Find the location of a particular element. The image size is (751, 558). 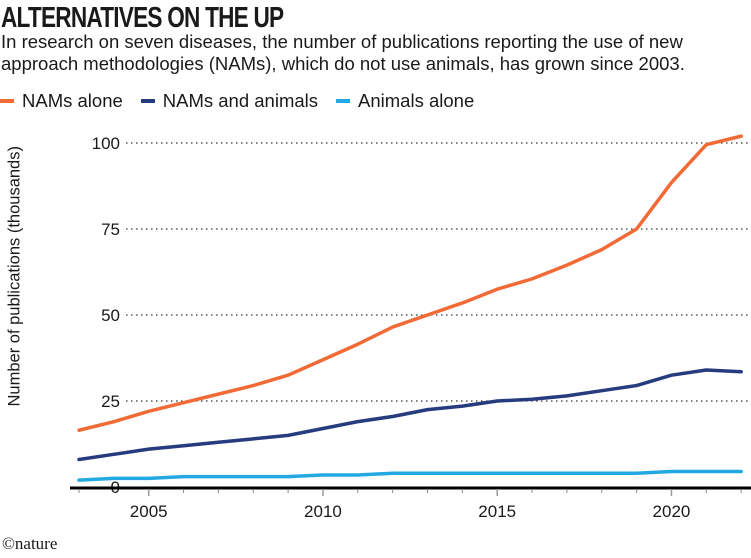

legend-label: NAMs and animals is located at coordinates (240, 100).